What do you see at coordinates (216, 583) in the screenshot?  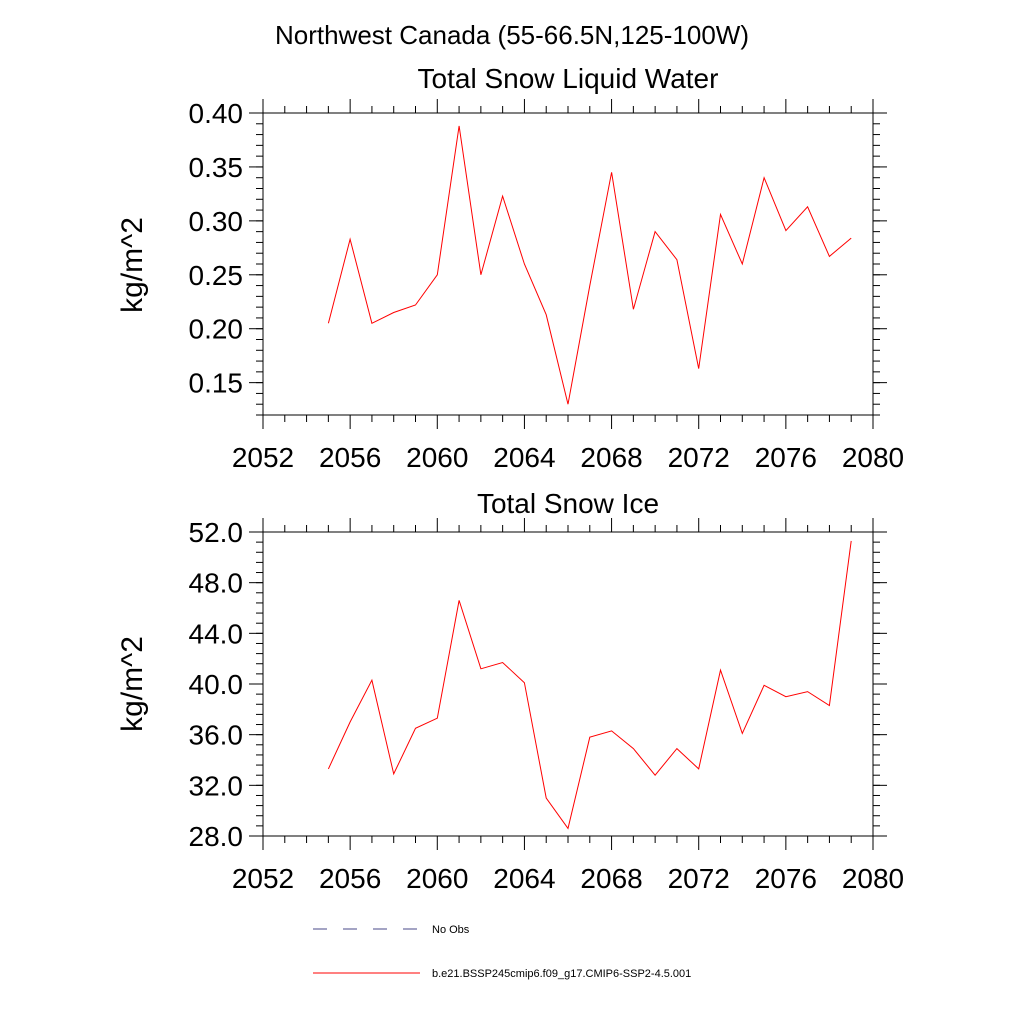 I see `y-tick-label: 48.0` at bounding box center [216, 583].